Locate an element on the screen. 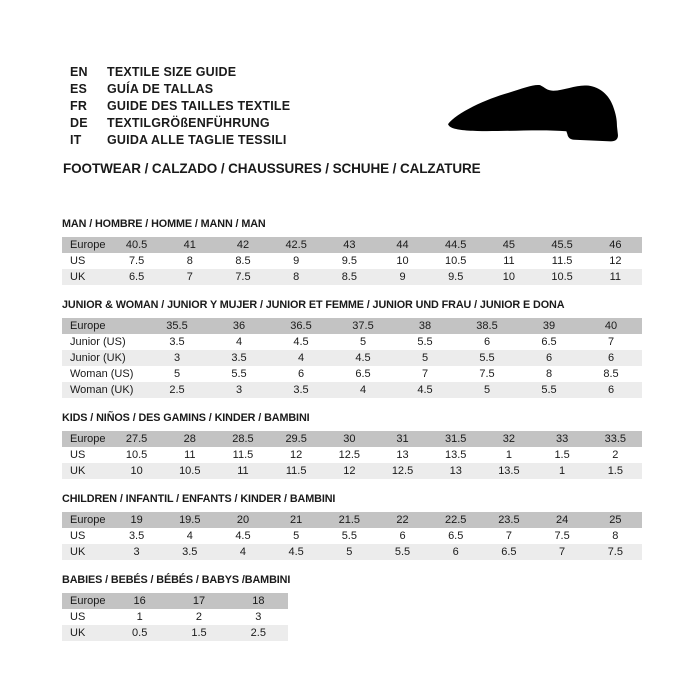 Image resolution: width=700 pixels, height=700 pixels. size-cell: 39 is located at coordinates (549, 326).